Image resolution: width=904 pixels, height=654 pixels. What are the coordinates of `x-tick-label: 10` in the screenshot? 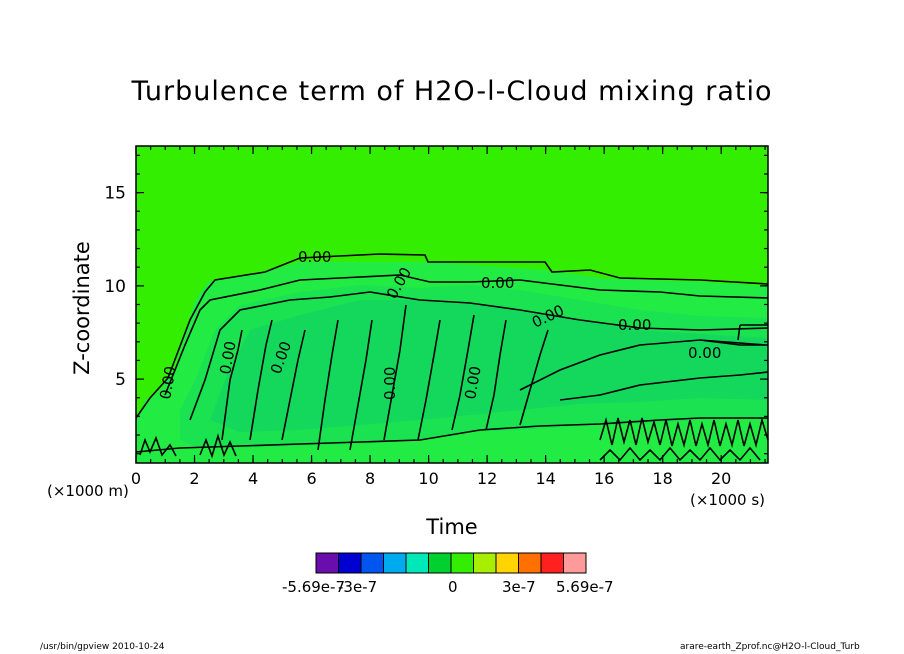 It's located at (428, 478).